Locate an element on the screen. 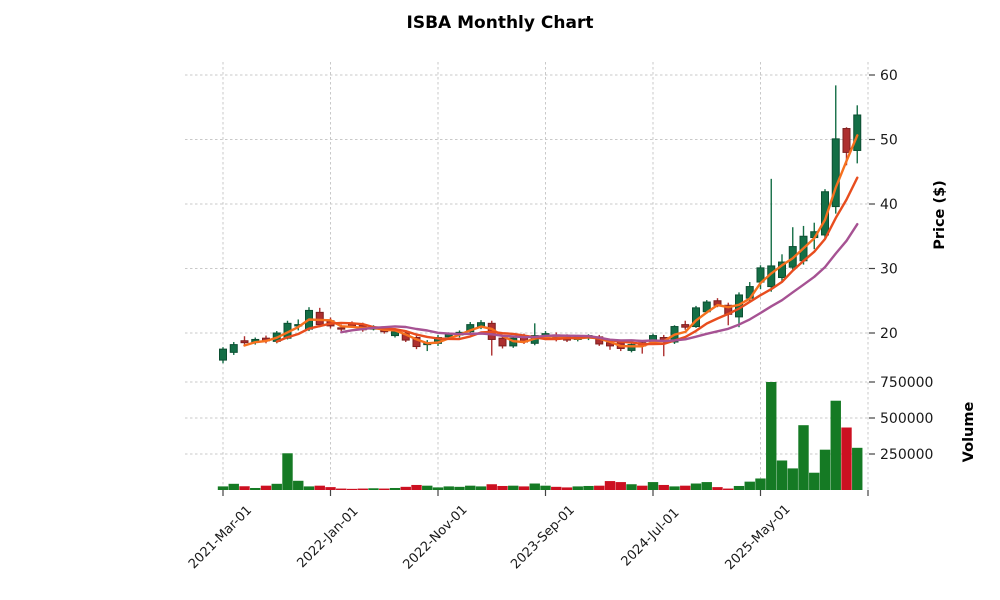  price-tick-label: 30 is located at coordinates (889, 269).